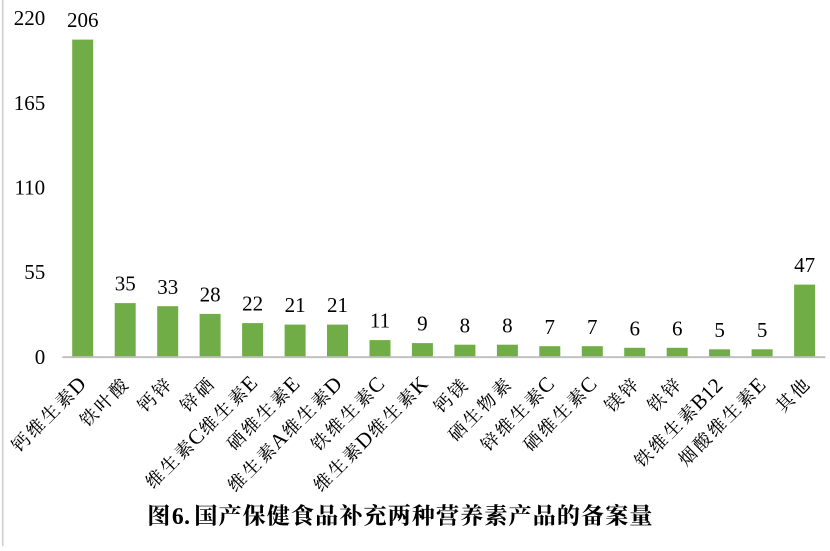 This screenshot has height=551, width=830. What do you see at coordinates (29, 188) in the screenshot?
I see `svg-text: 110` at bounding box center [29, 188].